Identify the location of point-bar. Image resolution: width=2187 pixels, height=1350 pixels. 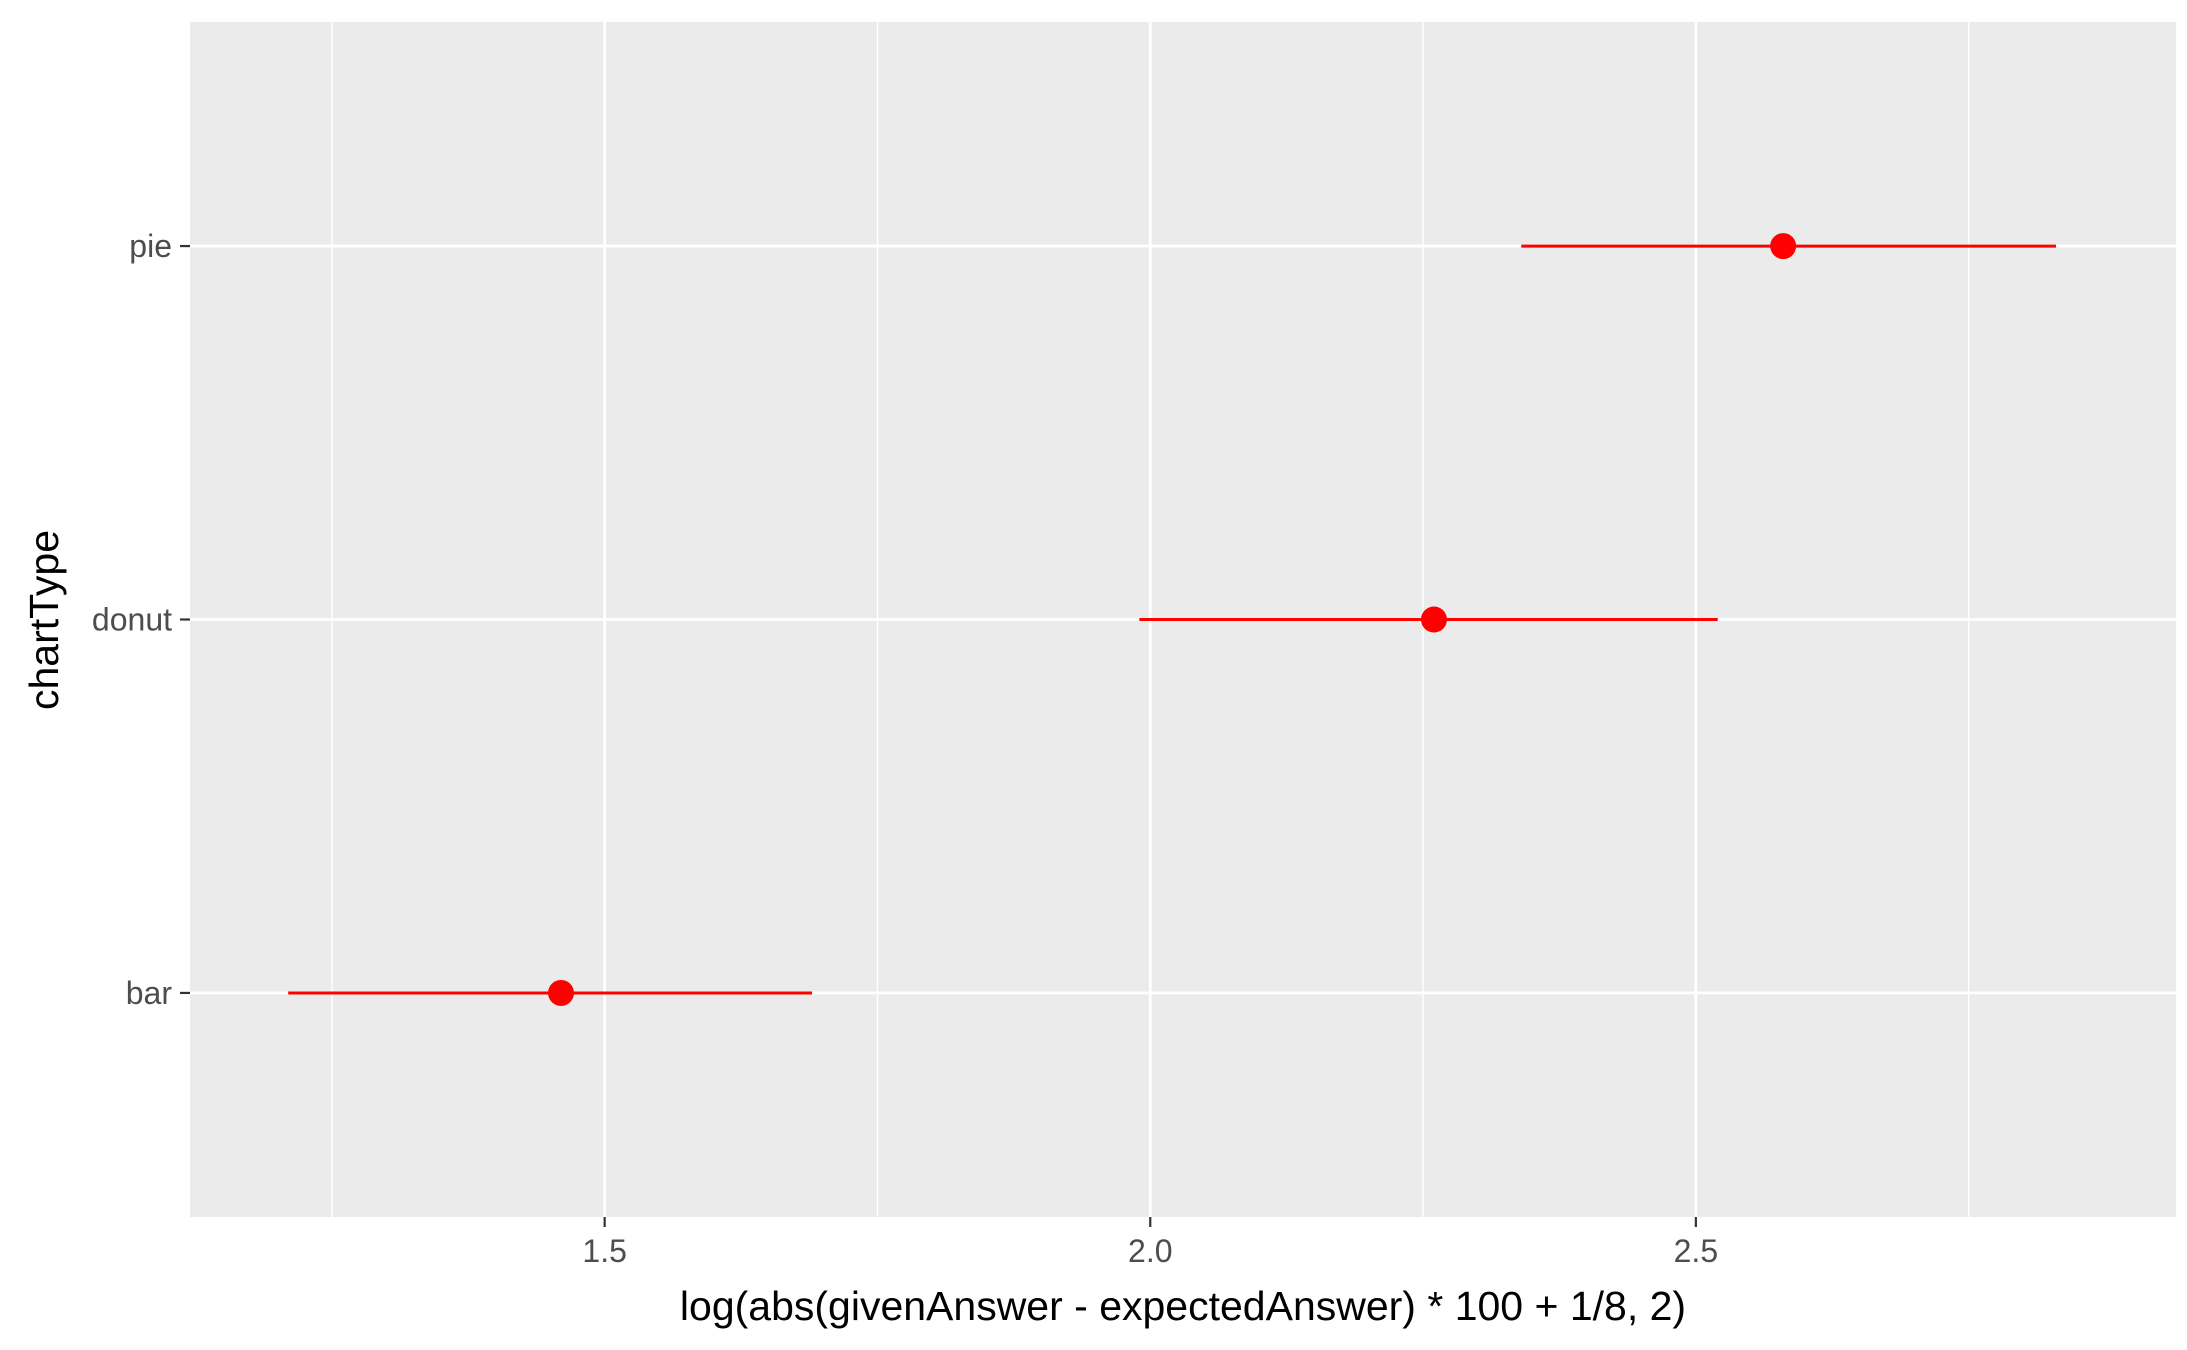
(561, 992).